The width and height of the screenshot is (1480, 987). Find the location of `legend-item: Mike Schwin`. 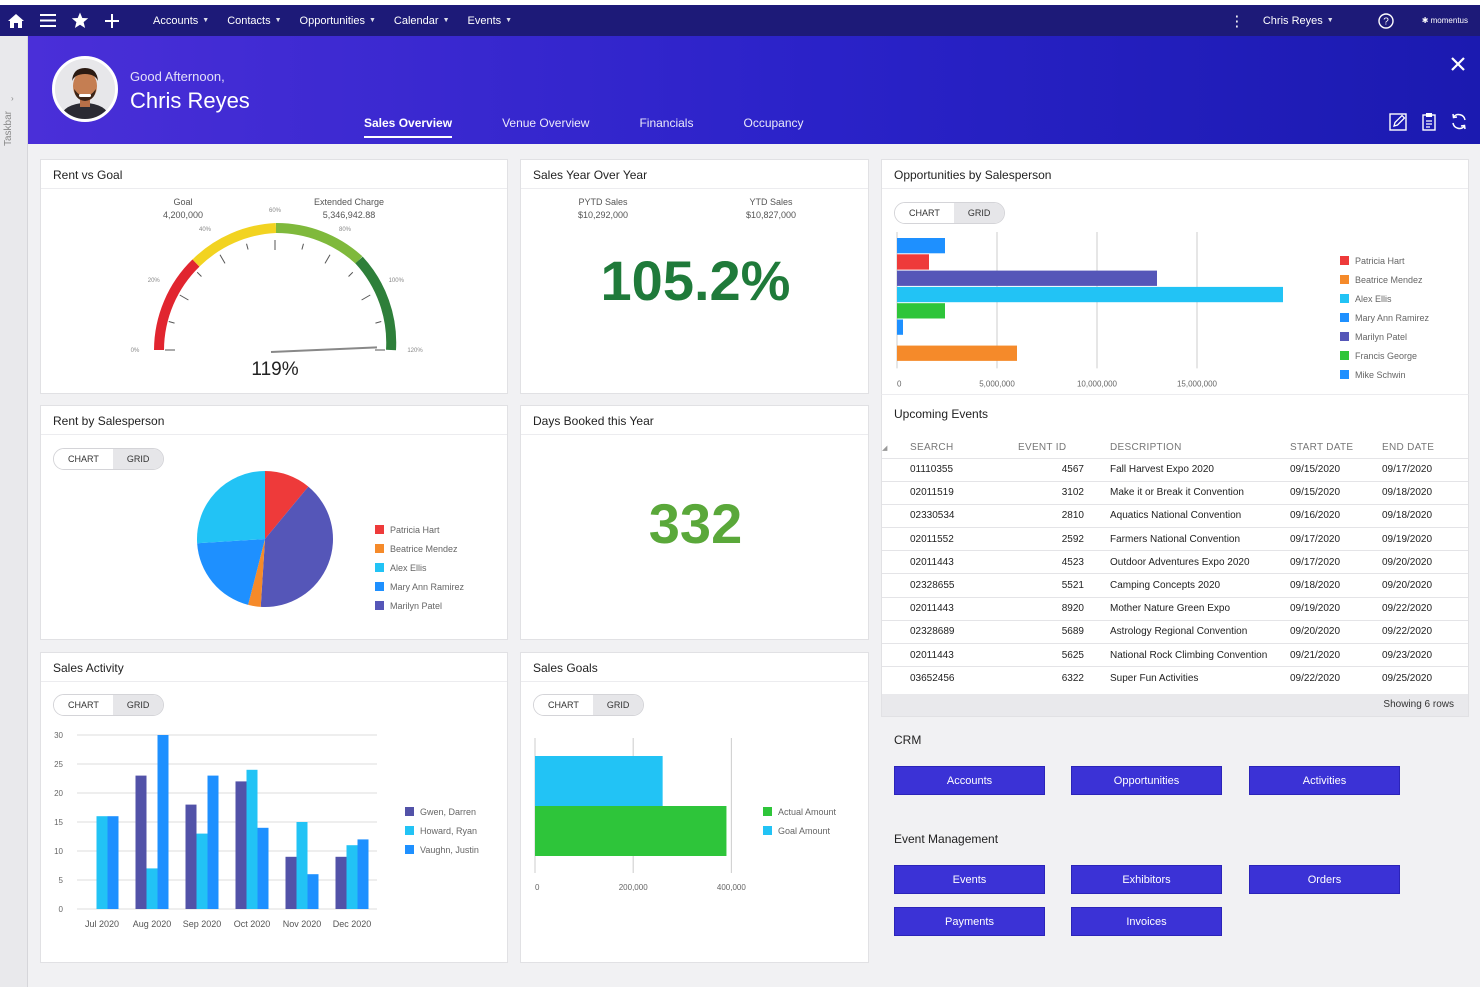

legend-item: Mike Schwin is located at coordinates (1384, 374).